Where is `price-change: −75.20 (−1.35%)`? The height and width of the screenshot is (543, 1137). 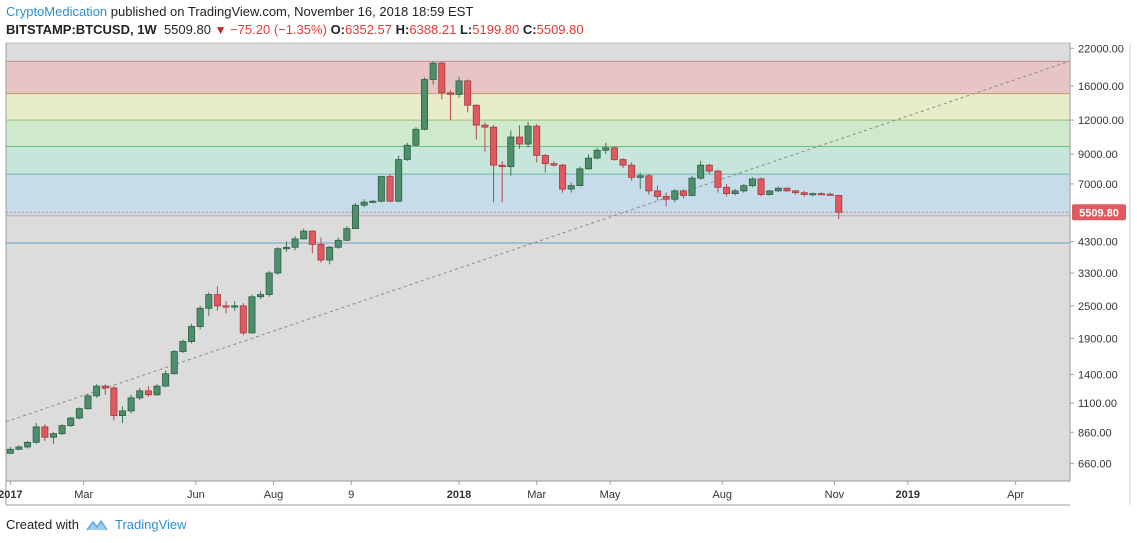 price-change: −75.20 (−1.35%) is located at coordinates (278, 29).